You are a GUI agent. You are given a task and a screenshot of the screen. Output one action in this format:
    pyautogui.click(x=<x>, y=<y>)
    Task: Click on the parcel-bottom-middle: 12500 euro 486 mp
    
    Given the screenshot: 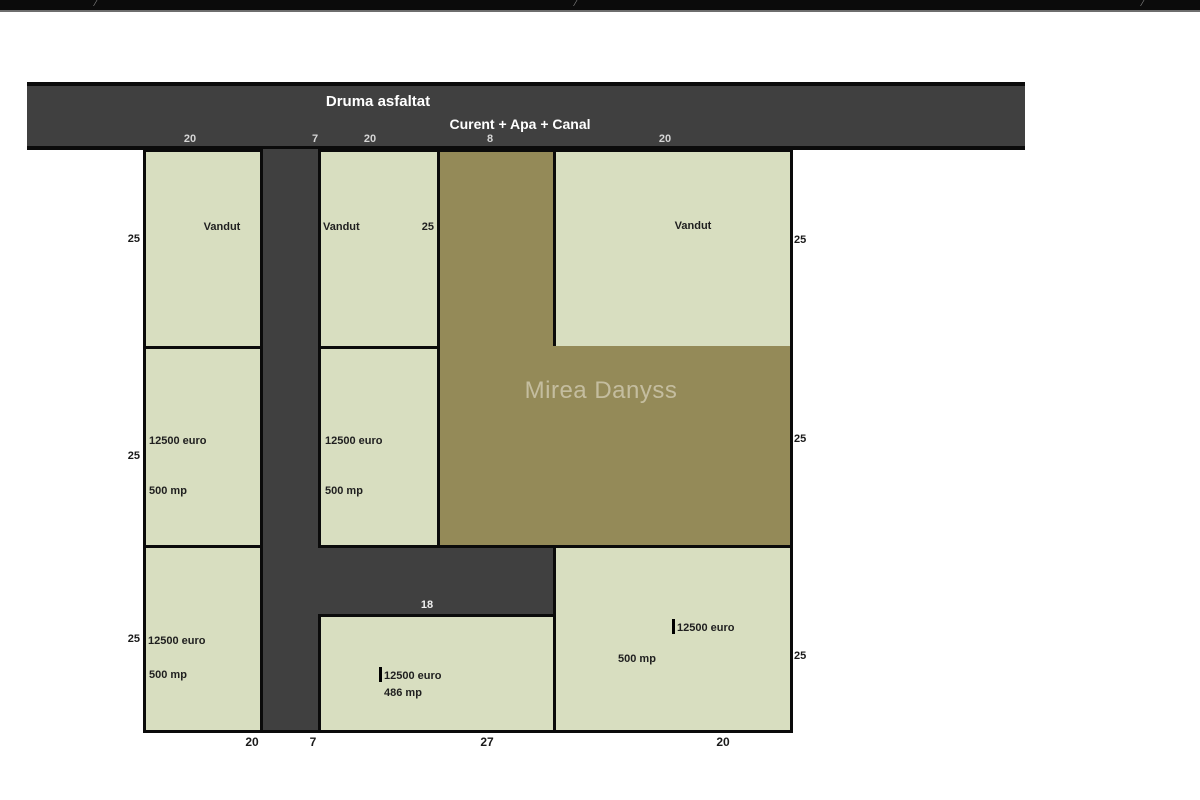 What is the action you would take?
    pyautogui.click(x=437, y=673)
    